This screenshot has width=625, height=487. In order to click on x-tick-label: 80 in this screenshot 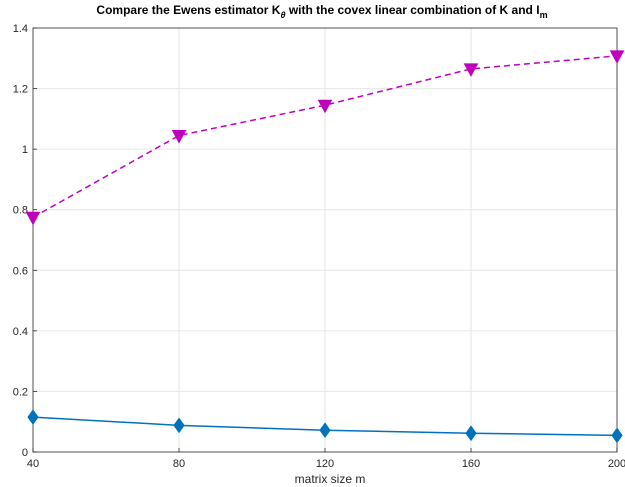, I will do `click(179, 464)`.